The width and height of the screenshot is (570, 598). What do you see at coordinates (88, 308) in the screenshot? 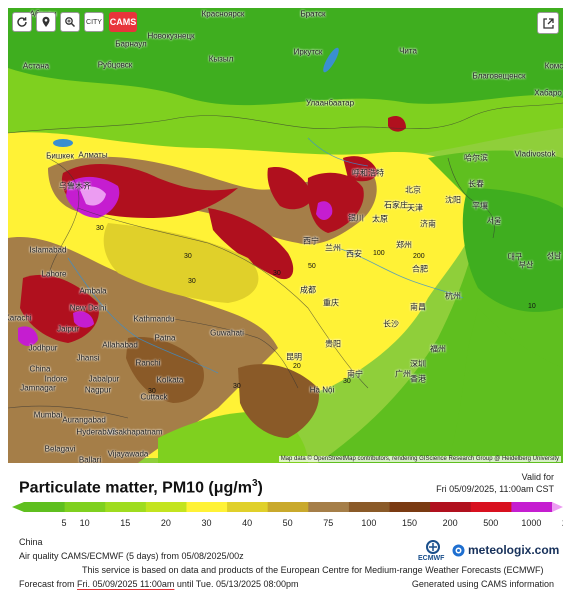
I see `city-label: New Delhi` at bounding box center [88, 308].